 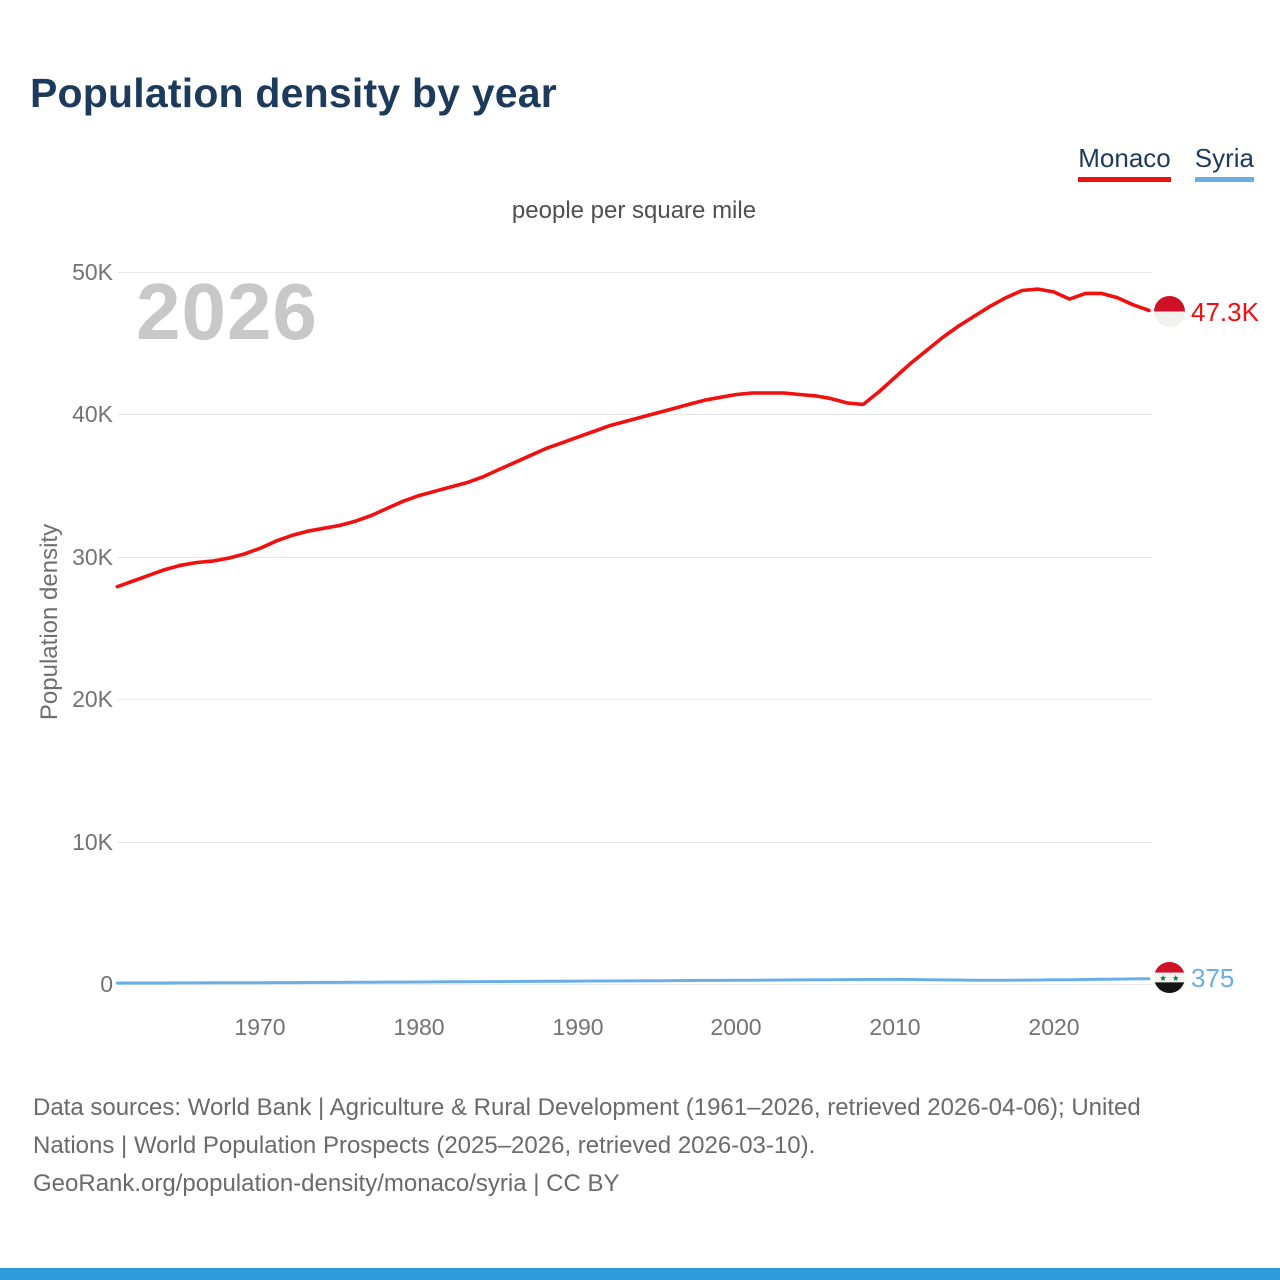 What do you see at coordinates (1169, 311) in the screenshot?
I see `monaco-flag-icon` at bounding box center [1169, 311].